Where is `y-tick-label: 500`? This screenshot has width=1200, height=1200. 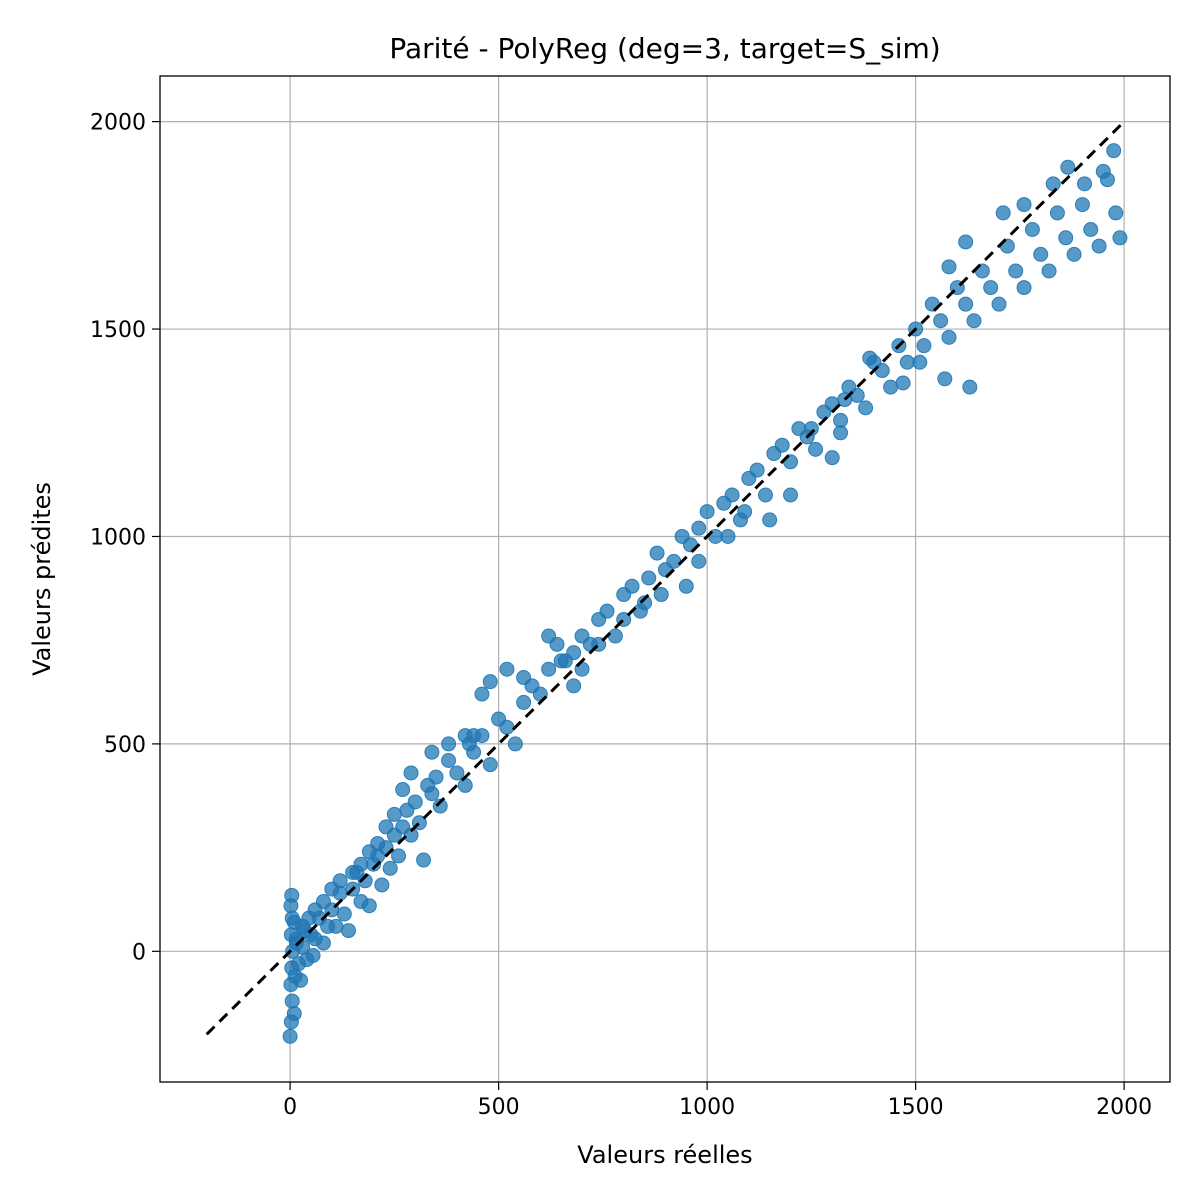
y-tick-label: 500 is located at coordinates (125, 745).